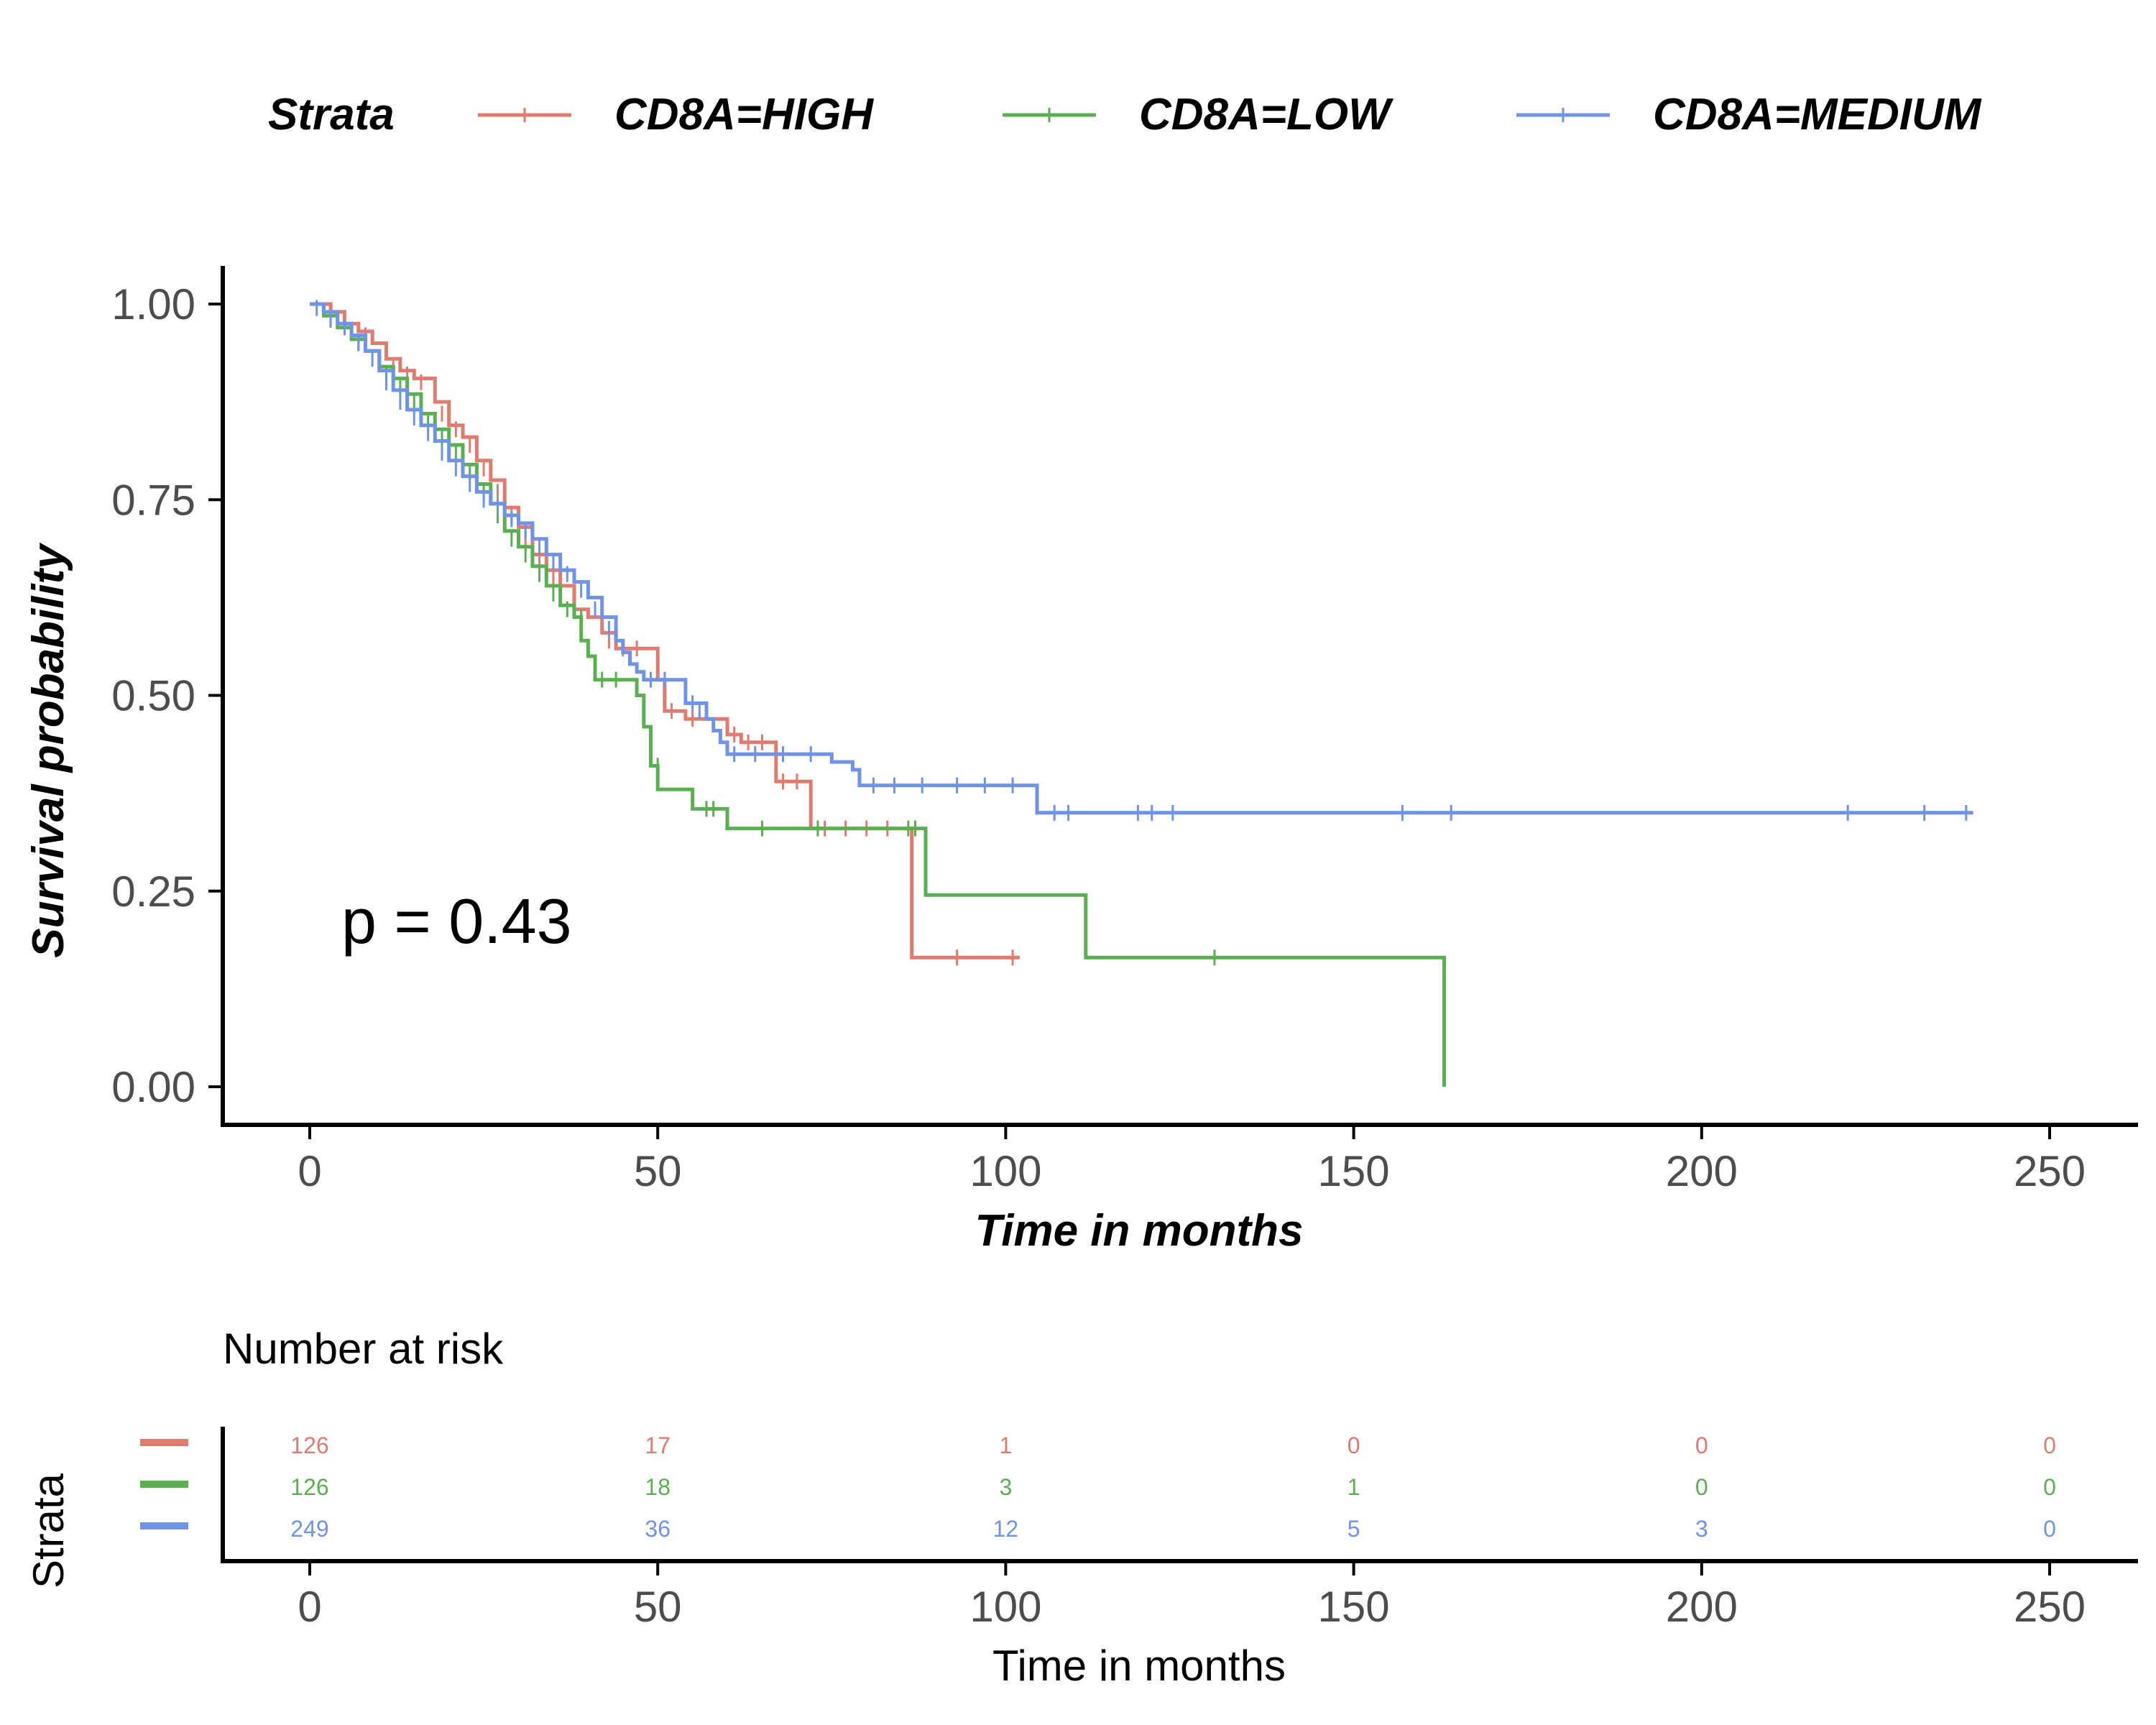 This screenshot has width=2156, height=1725. What do you see at coordinates (153, 304) in the screenshot?
I see `y-tick-label: 1.00` at bounding box center [153, 304].